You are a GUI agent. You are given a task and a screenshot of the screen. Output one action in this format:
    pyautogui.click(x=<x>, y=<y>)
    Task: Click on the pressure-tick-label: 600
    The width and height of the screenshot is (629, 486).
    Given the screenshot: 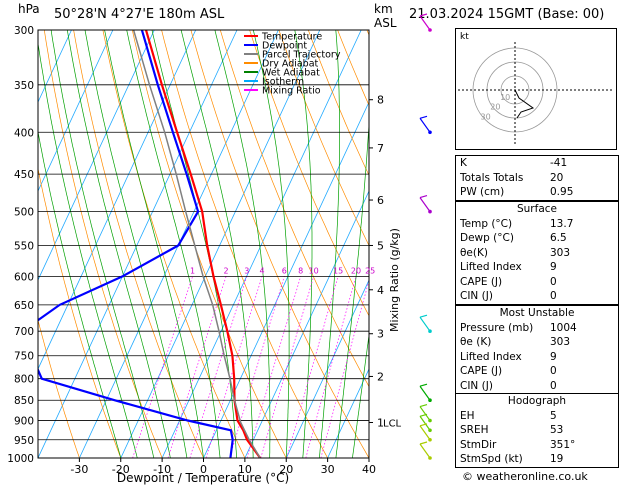 What is the action you would take?
    pyautogui.click(x=24, y=277)
    